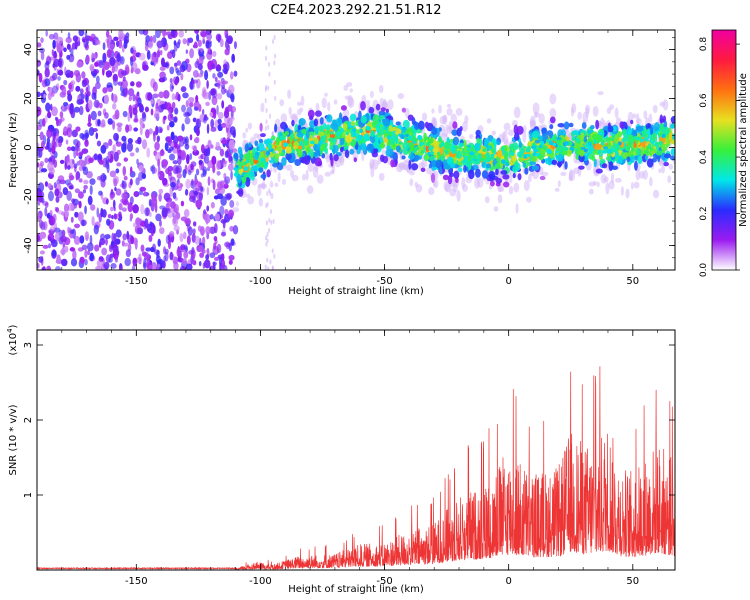  I want to click on snr-y-tick-label: 2, so click(28, 420).